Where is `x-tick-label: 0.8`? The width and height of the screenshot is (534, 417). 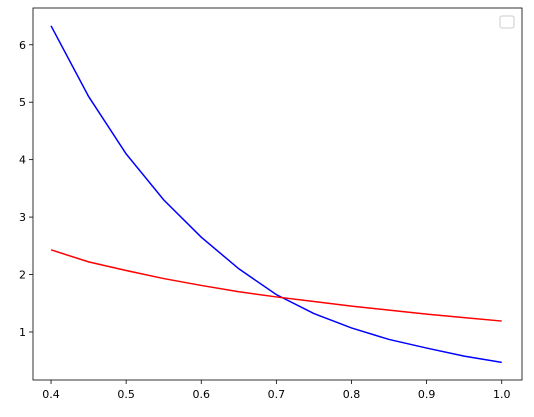
x-tick-label: 0.8 is located at coordinates (352, 394).